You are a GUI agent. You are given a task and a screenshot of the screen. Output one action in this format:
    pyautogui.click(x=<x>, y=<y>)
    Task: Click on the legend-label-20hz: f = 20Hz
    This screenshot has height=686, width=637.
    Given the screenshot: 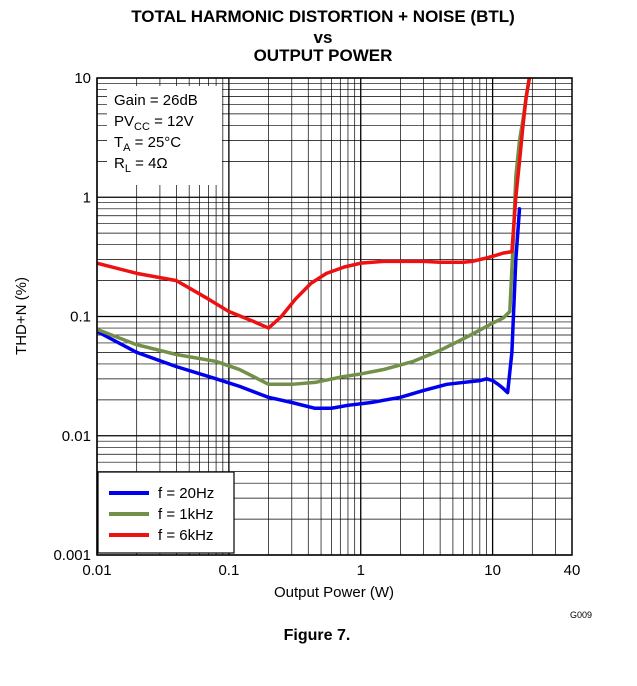 What is the action you would take?
    pyautogui.click(x=186, y=493)
    